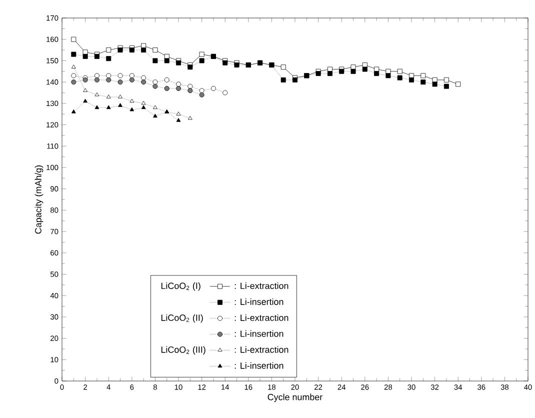  What do you see at coordinates (183, 350) in the screenshot?
I see `annotation: LiCoO$_{2}$ (III)` at bounding box center [183, 350].